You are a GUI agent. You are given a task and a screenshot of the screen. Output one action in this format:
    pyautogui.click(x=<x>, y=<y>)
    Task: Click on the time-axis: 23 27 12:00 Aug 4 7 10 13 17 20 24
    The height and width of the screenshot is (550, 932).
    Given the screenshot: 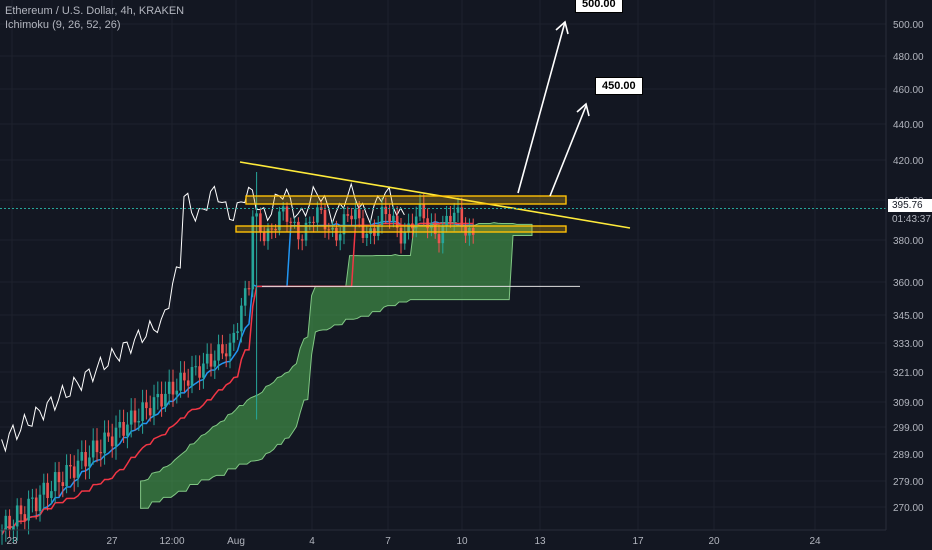 What is the action you would take?
    pyautogui.click(x=413, y=541)
    